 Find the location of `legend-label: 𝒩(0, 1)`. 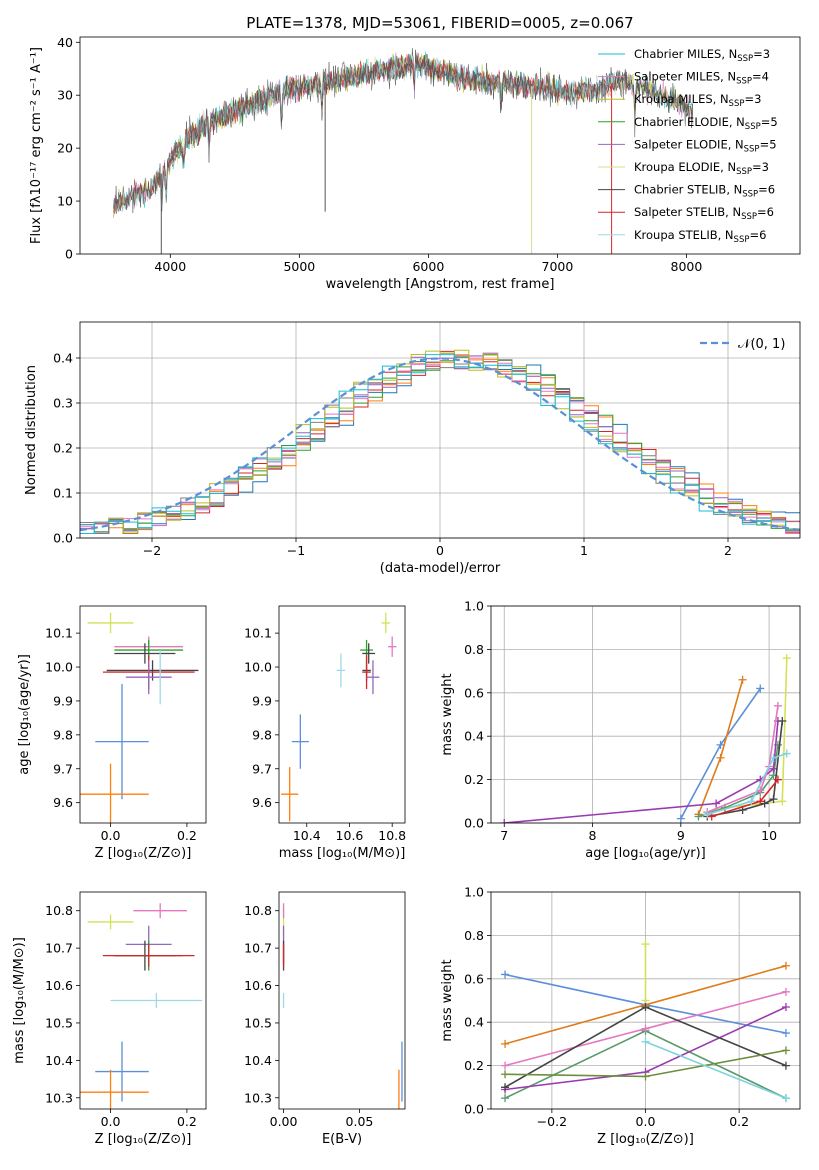

legend-label: 𝒩(0, 1) is located at coordinates (761, 344).